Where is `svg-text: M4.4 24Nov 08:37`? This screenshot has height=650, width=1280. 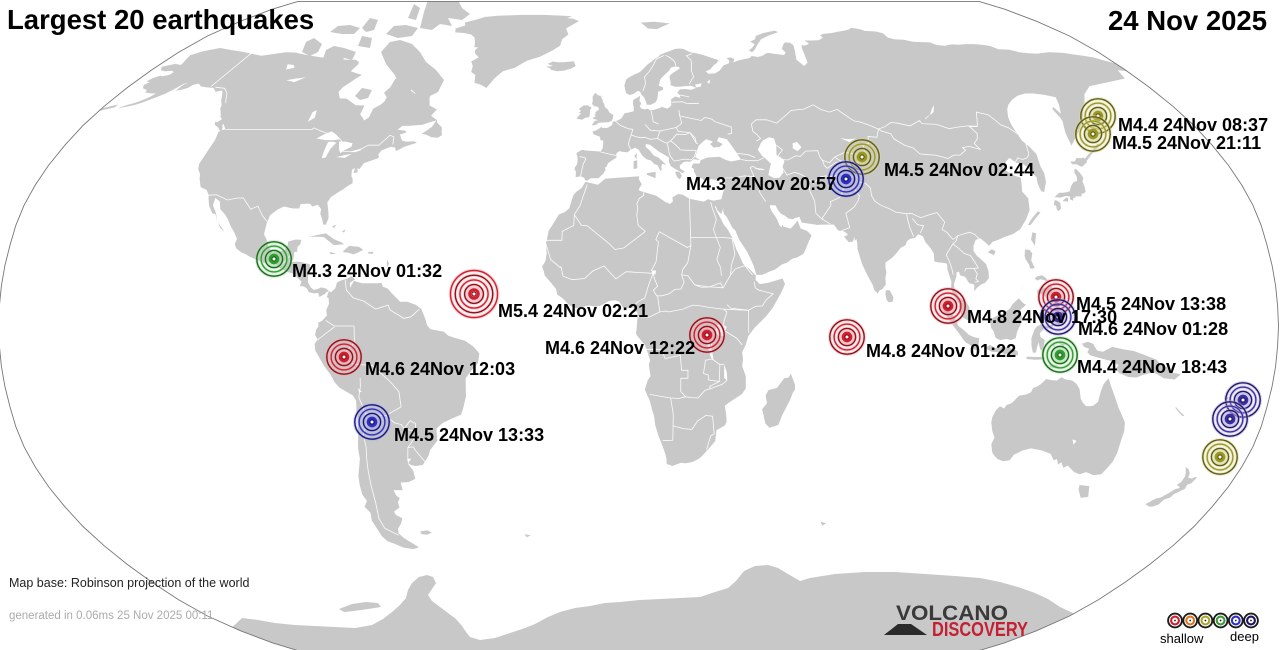
svg-text: M4.4 24Nov 08:37 is located at coordinates (1193, 125).